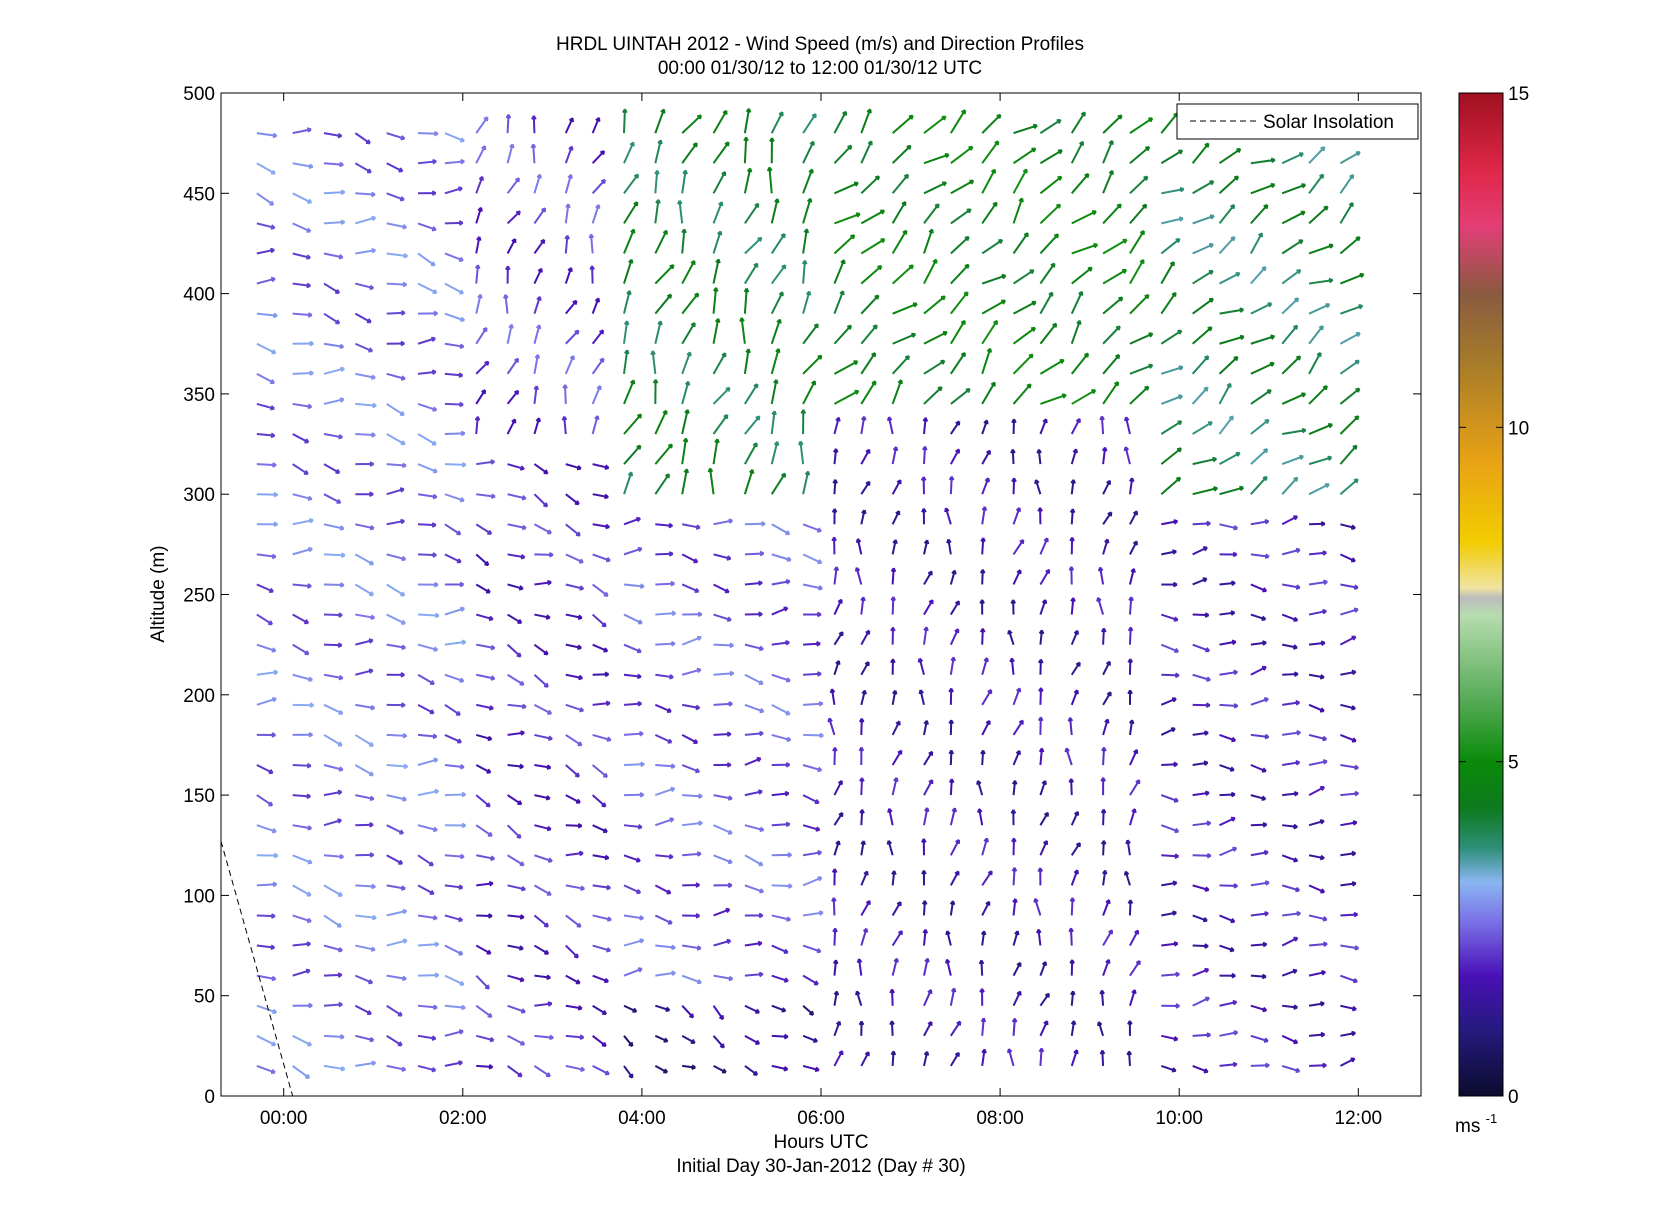 This screenshot has height=1216, width=1679. Describe the element at coordinates (1492, 1118) in the screenshot. I see `colorbar-unit-exp: -1` at that location.